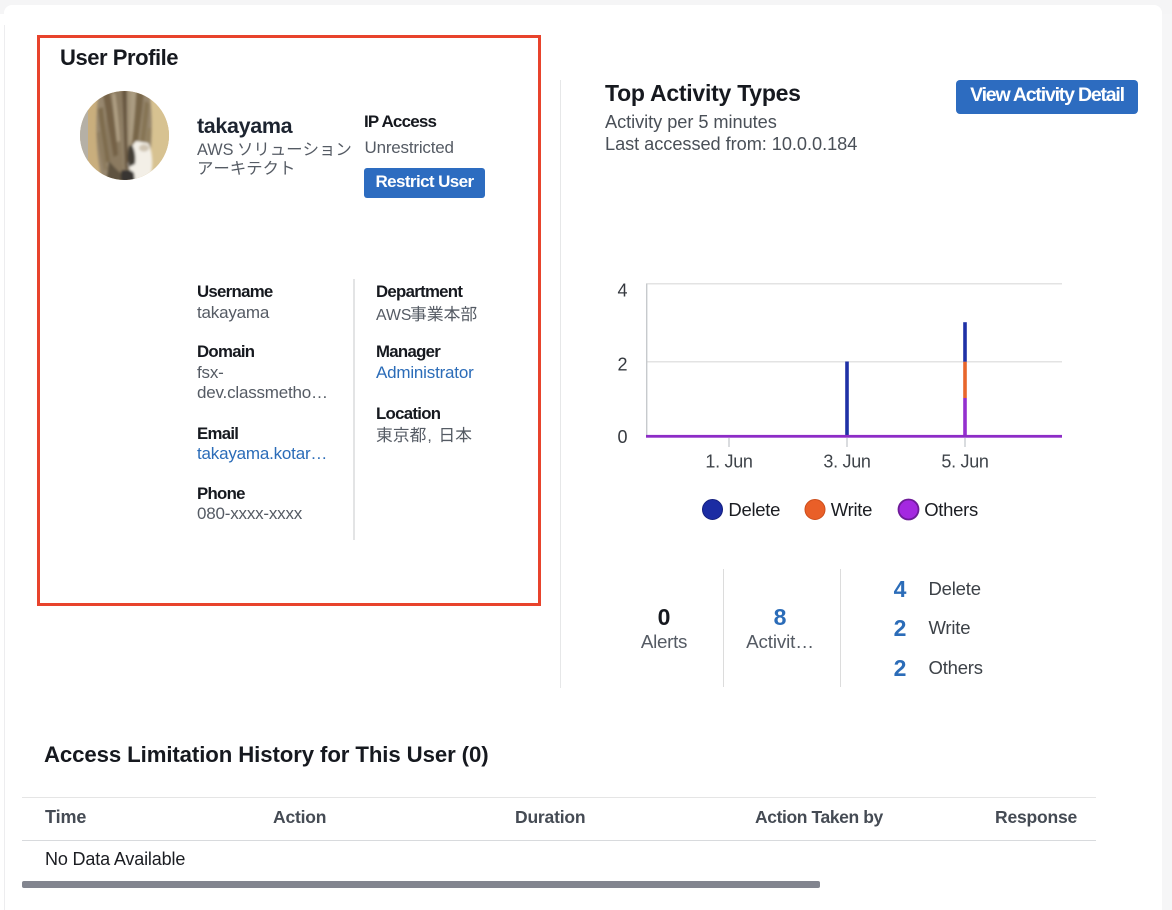 This screenshot has width=1172, height=910. What do you see at coordinates (622, 437) in the screenshot?
I see `svg-text: 0` at bounding box center [622, 437].